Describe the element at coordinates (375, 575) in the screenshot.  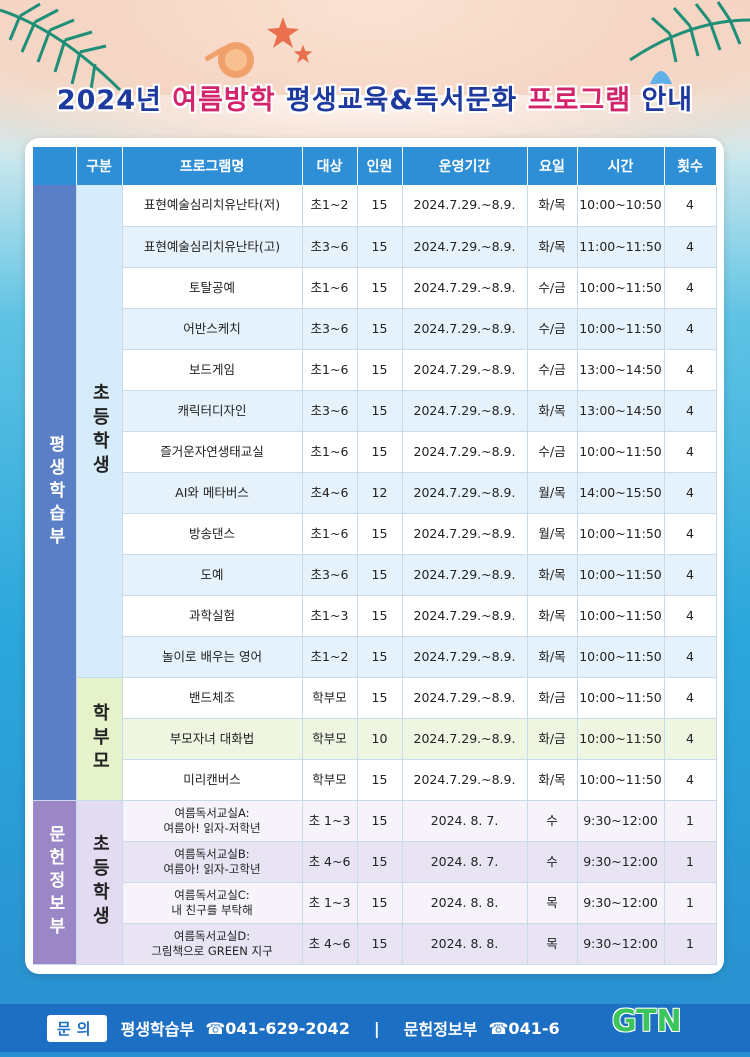
I see `table-row: 도예 초3~6 15 2024.7.29.~8.9. 화/목 10:00~11:50 4` at that location.